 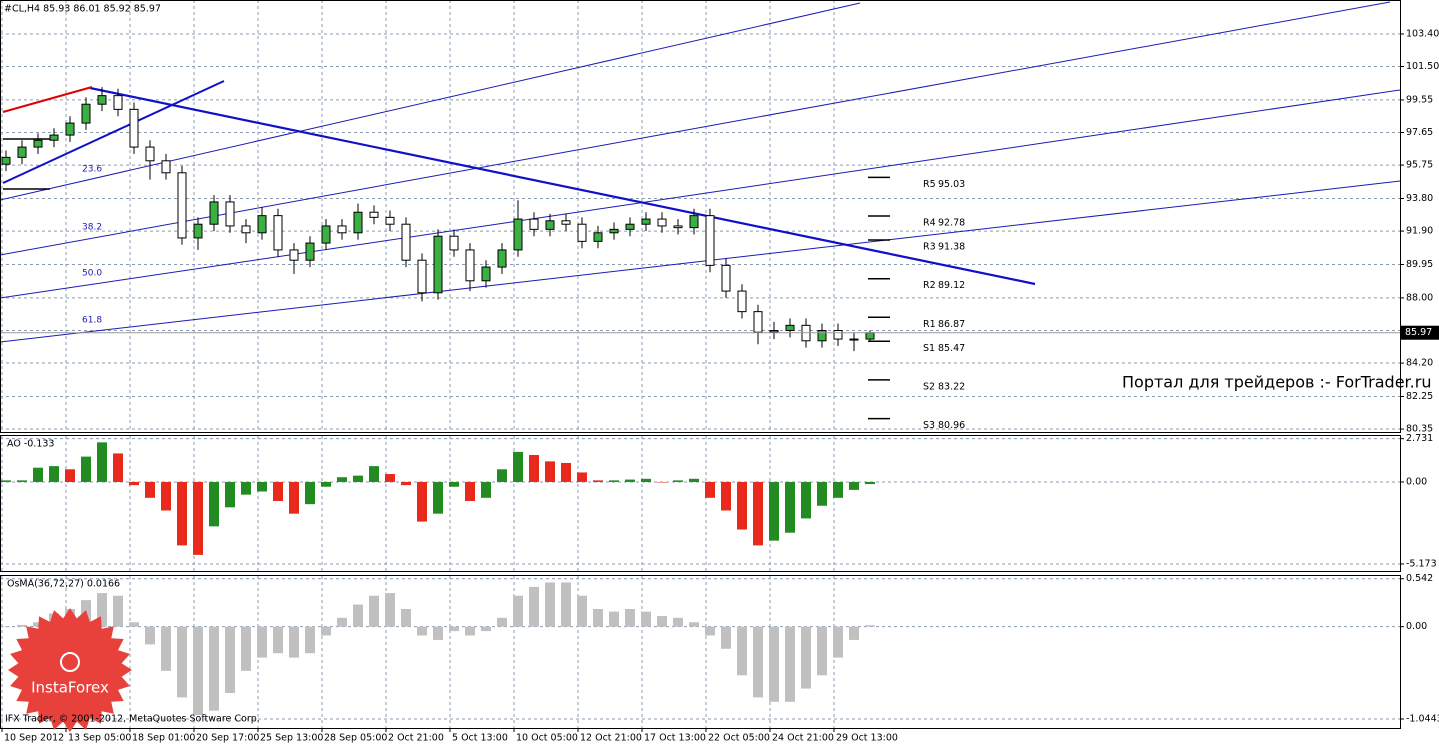 What do you see at coordinates (1416, 481) in the screenshot?
I see `y-tick-label: 0.00` at bounding box center [1416, 481].